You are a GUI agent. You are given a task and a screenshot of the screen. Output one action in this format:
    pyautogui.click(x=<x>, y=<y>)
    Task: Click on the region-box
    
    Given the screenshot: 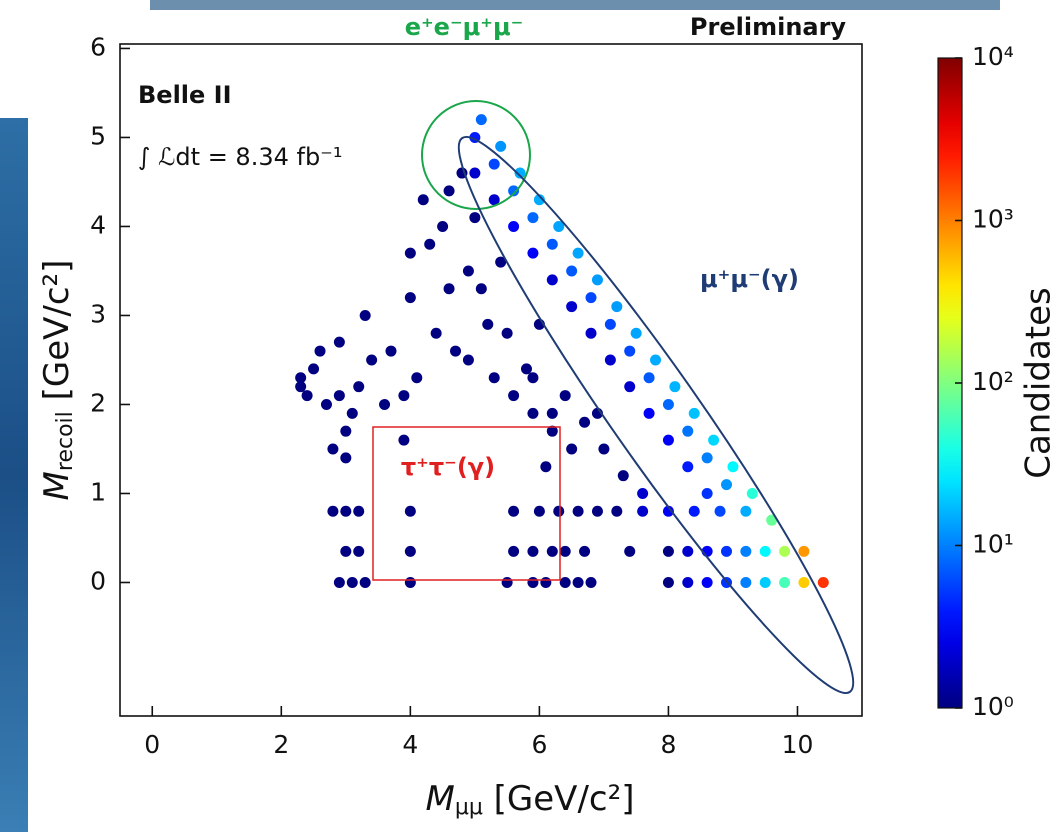 What is the action you would take?
    pyautogui.click(x=466, y=503)
    